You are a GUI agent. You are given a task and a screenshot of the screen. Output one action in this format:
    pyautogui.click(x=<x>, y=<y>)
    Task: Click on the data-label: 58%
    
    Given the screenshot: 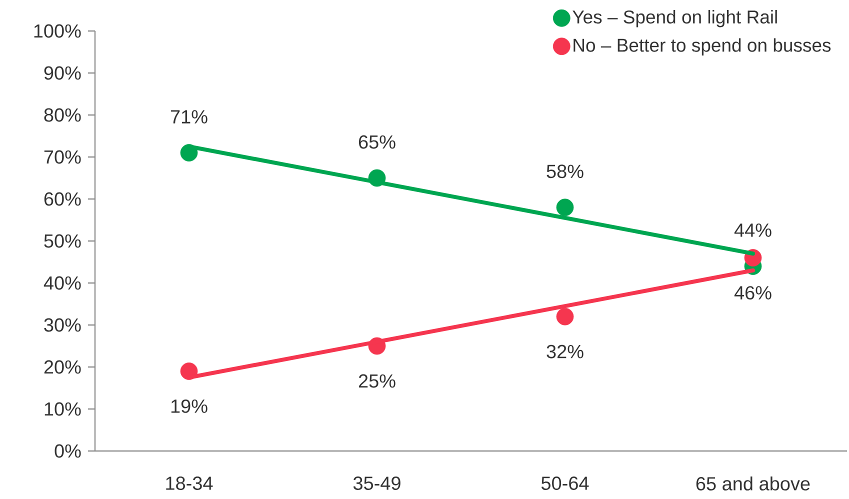 What is the action you would take?
    pyautogui.click(x=565, y=171)
    